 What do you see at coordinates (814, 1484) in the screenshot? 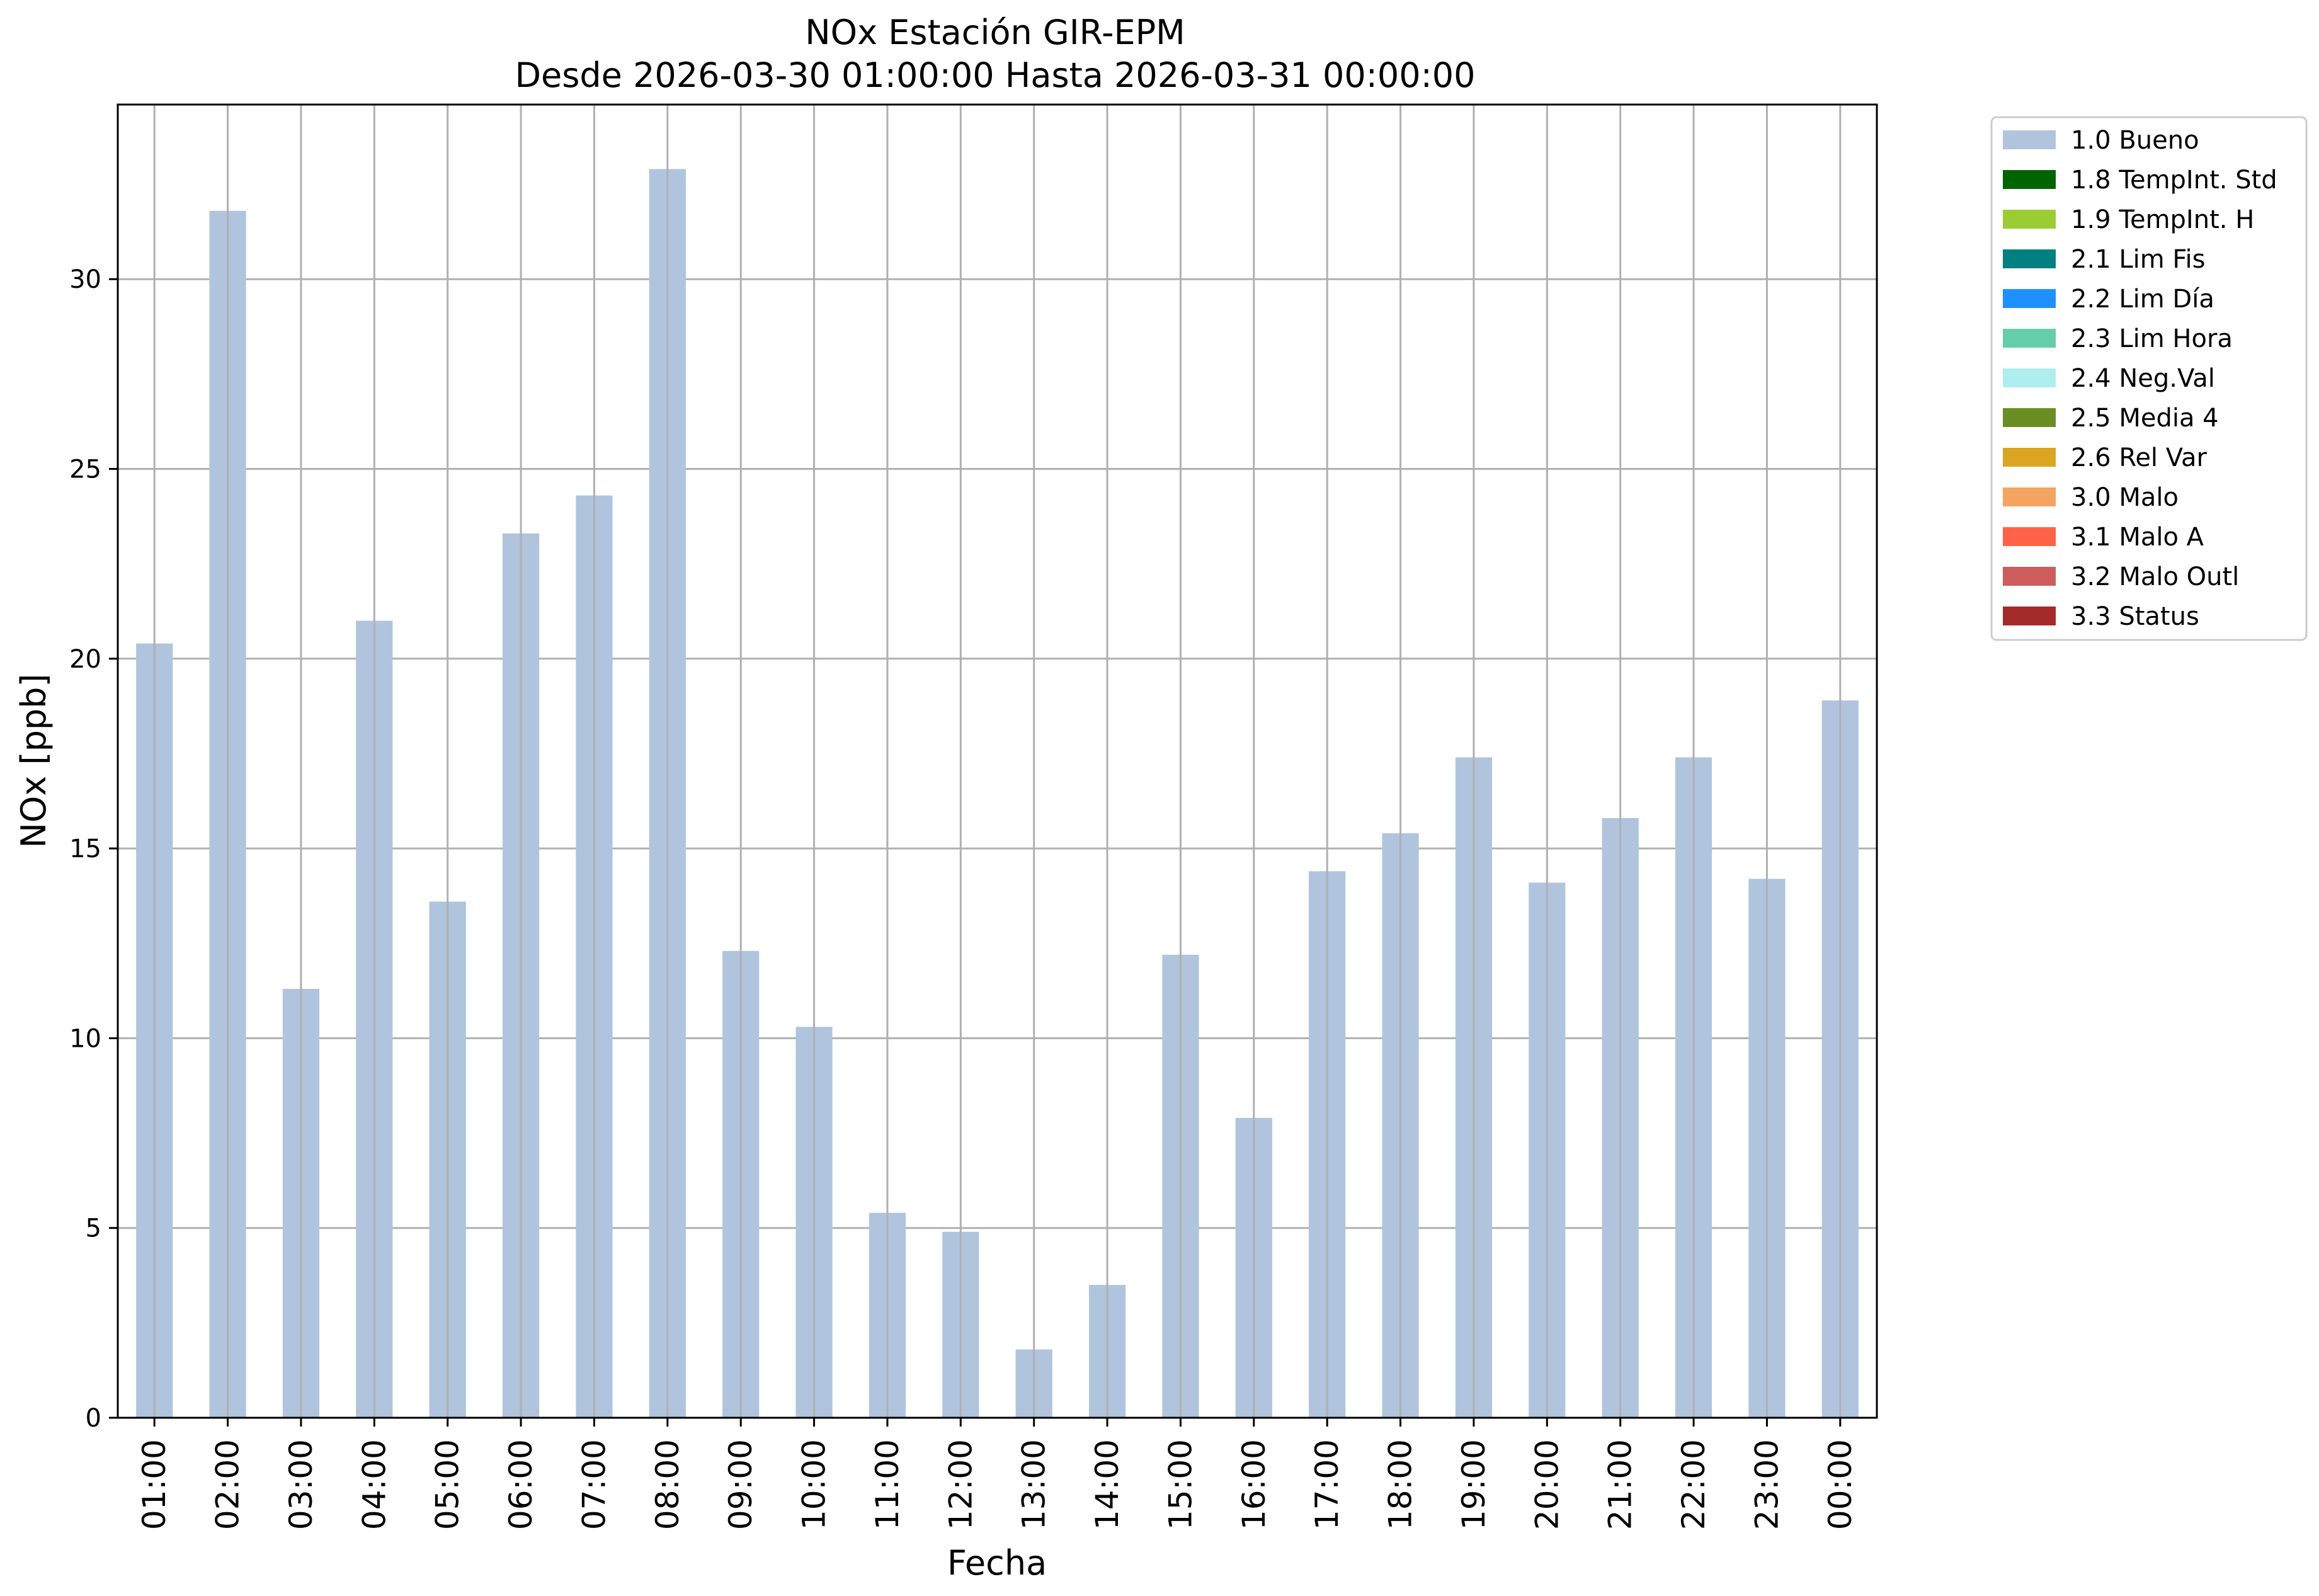
I see `x-tick-label: 10:00` at bounding box center [814, 1484].